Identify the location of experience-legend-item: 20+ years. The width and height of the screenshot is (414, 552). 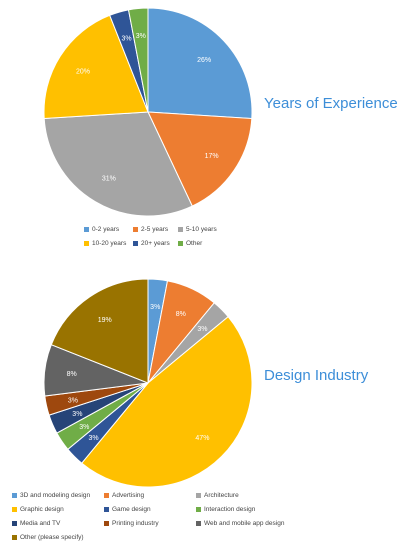
(151, 243).